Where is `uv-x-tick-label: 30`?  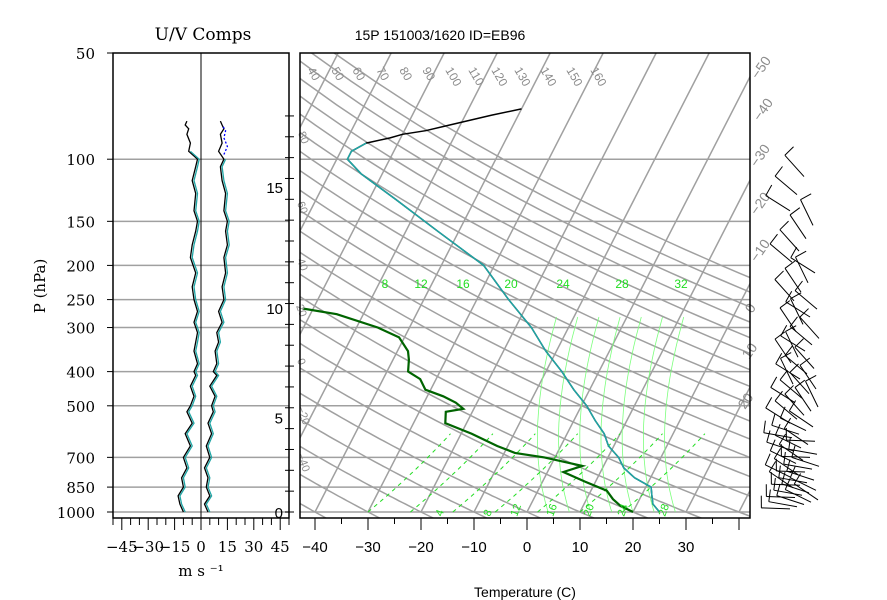
uv-x-tick-label: 30 is located at coordinates (253, 547).